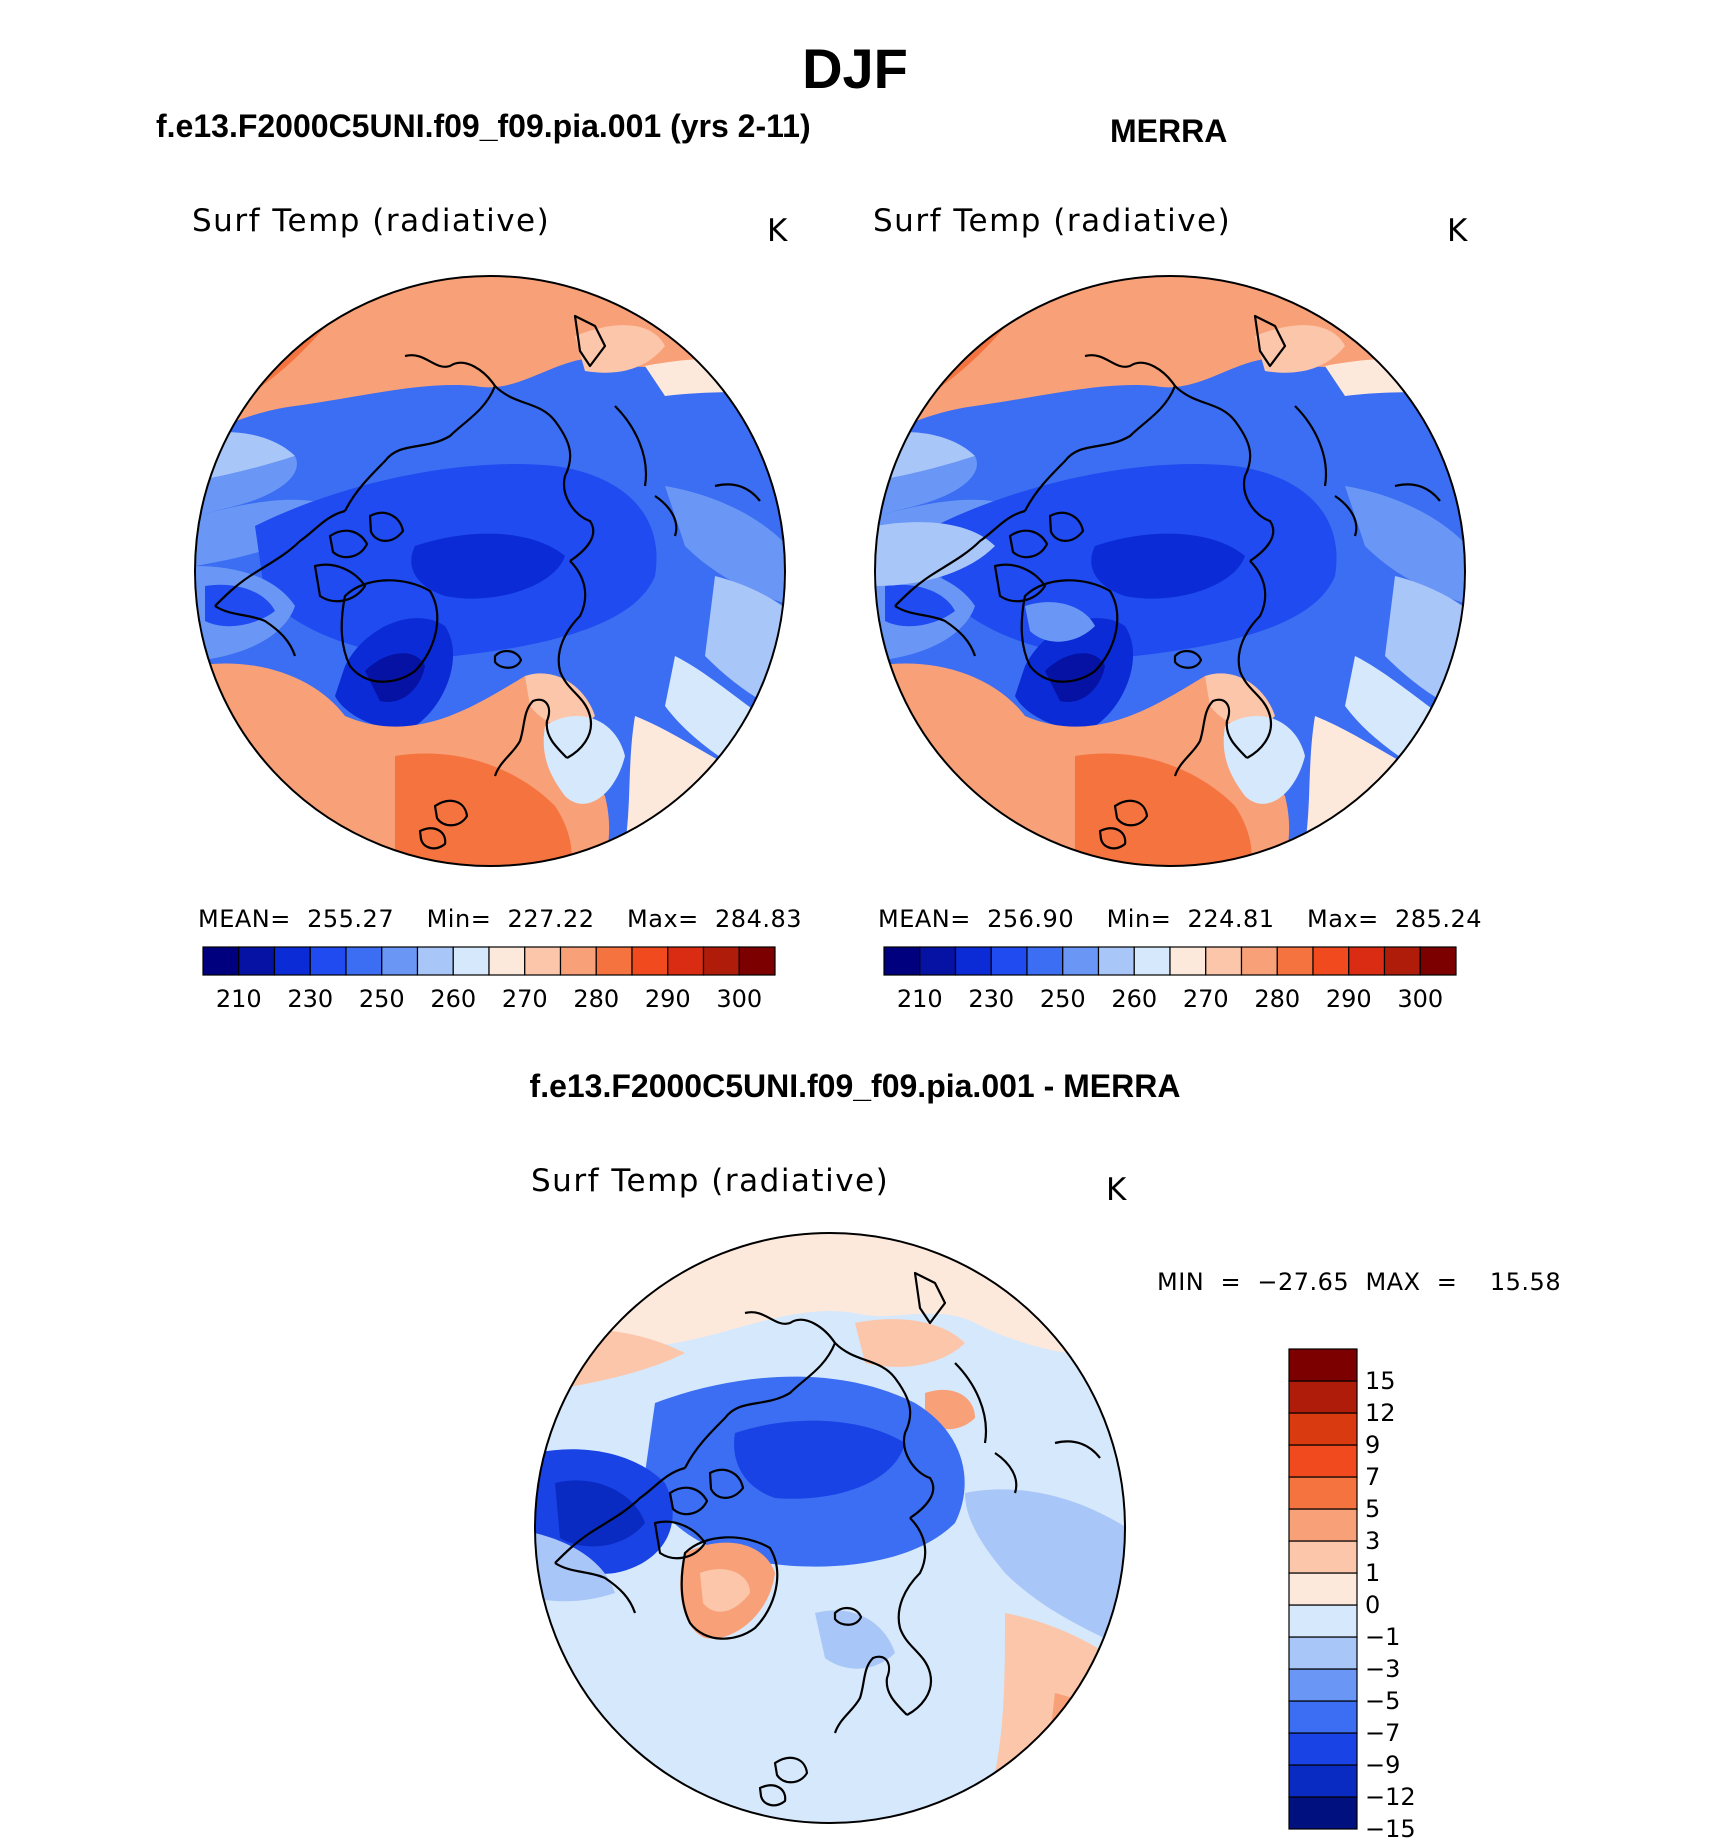 This screenshot has width=1710, height=1843. What do you see at coordinates (1383, 1733) in the screenshot?
I see `colorbar-diff-tick-label: −7` at bounding box center [1383, 1733].